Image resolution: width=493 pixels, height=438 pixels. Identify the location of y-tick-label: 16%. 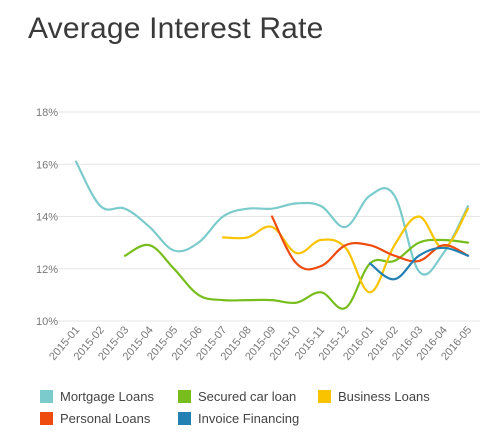
(47, 165).